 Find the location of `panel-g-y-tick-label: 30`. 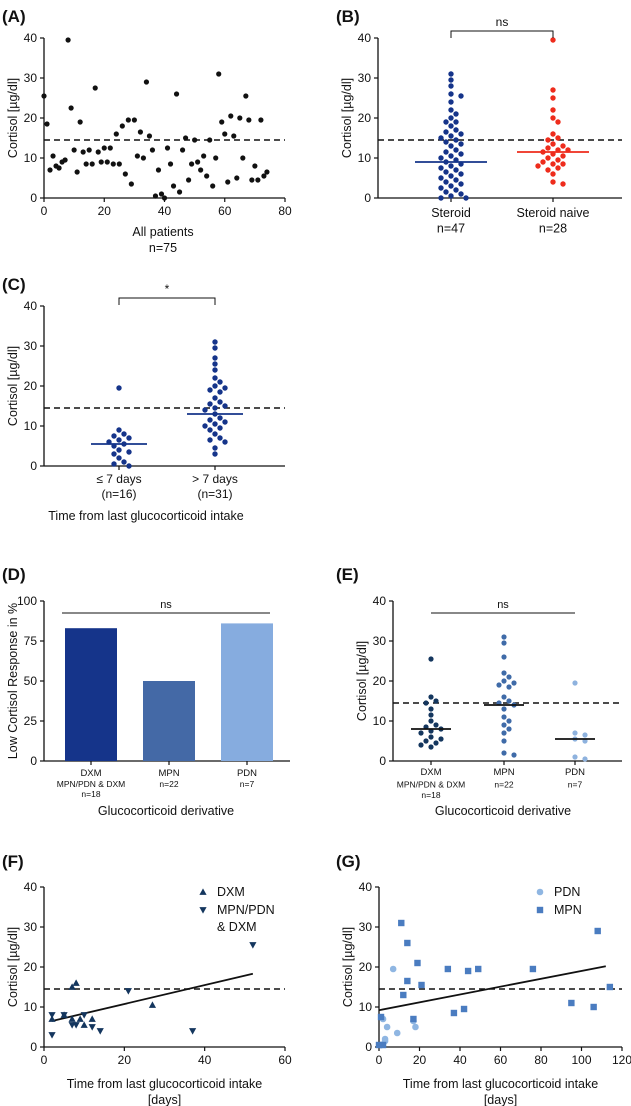

panel-g-y-tick-label: 30 is located at coordinates (366, 927).